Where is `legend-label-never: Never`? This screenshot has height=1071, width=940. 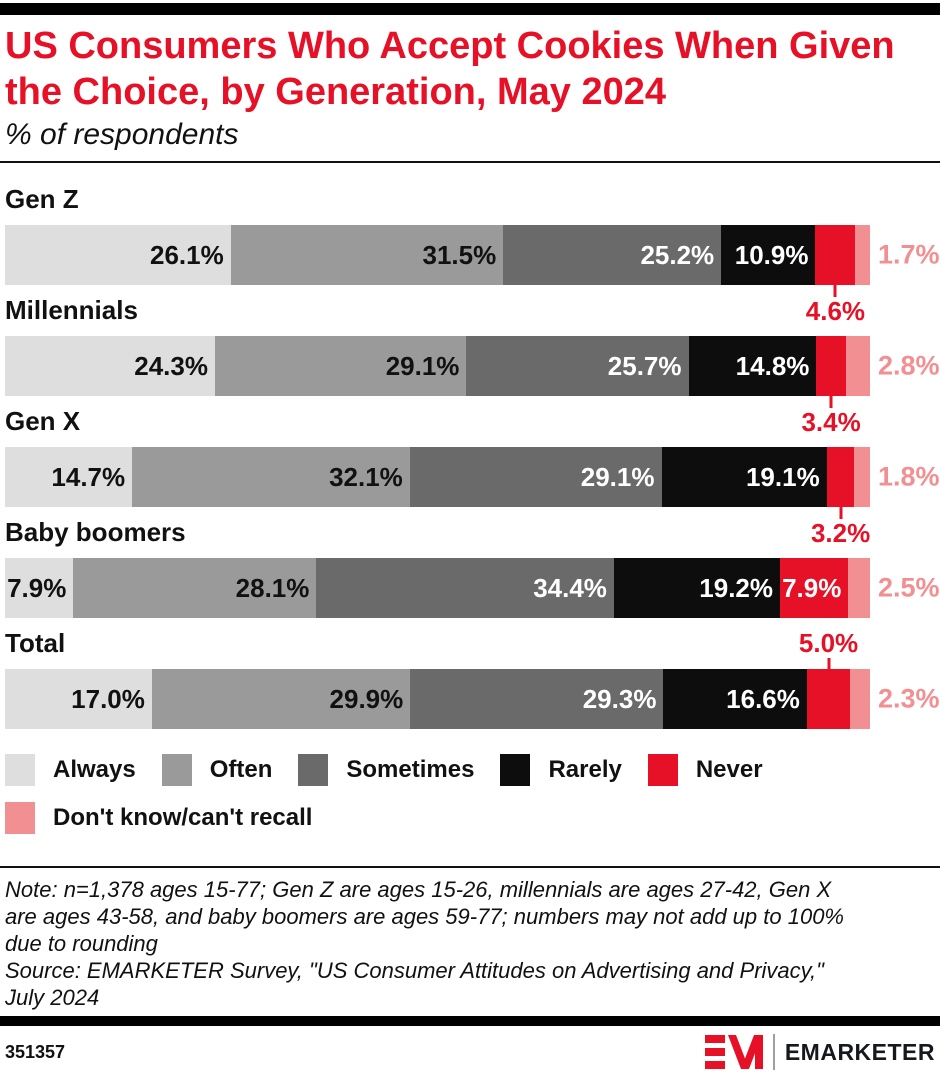 legend-label-never: Never is located at coordinates (729, 769).